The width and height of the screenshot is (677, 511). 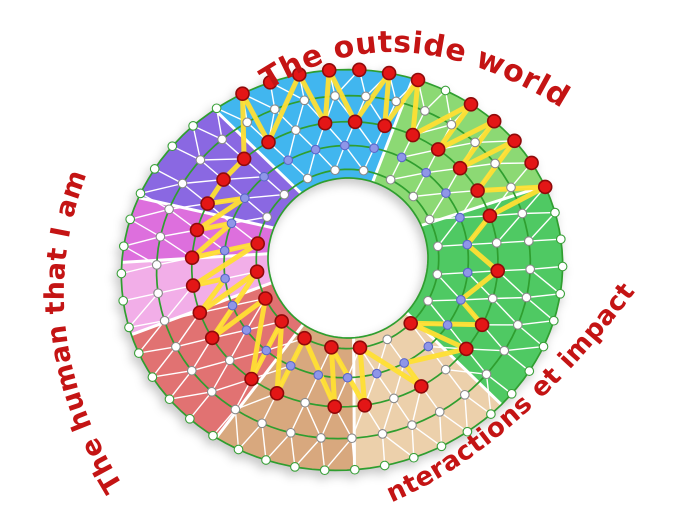 What do you see at coordinates (196, 294) in the screenshot?
I see `sector-light-pink` at bounding box center [196, 294].